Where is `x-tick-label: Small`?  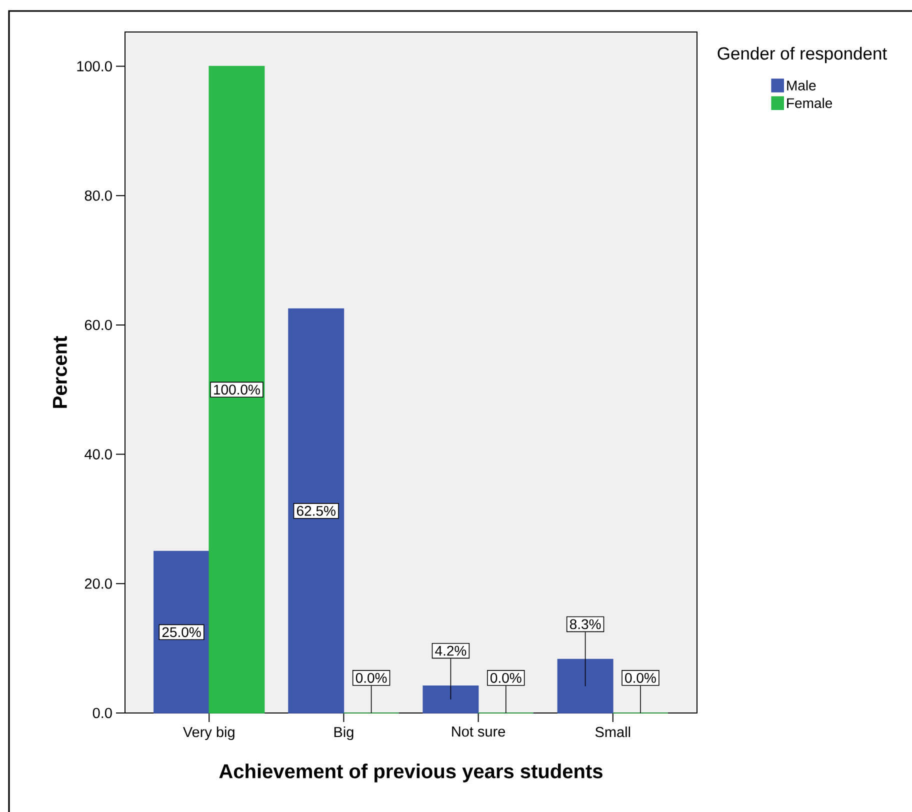
x-tick-label: Small is located at coordinates (612, 732).